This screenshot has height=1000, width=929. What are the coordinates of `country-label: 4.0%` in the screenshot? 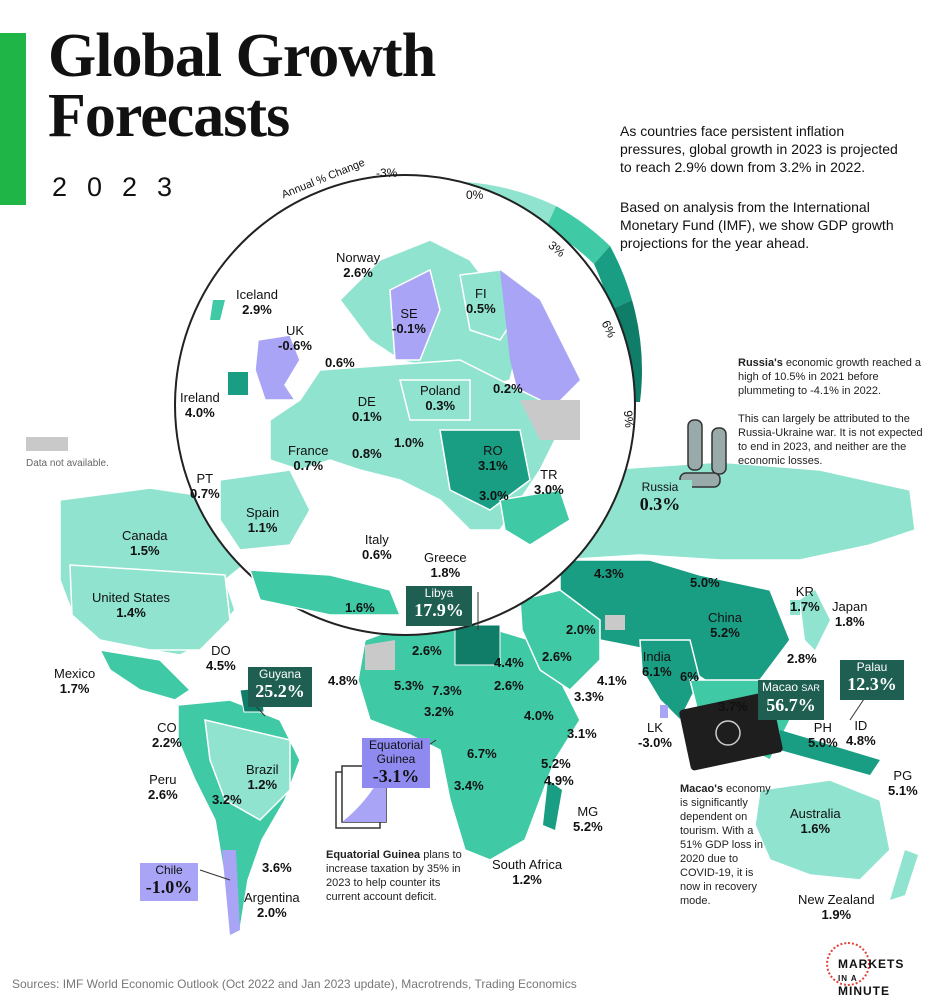 It's located at (539, 715).